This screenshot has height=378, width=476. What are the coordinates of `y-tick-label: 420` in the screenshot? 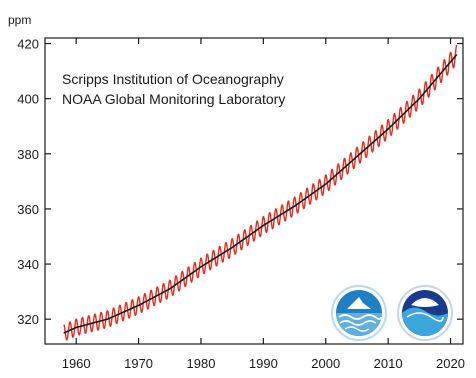 It's located at (28, 44).